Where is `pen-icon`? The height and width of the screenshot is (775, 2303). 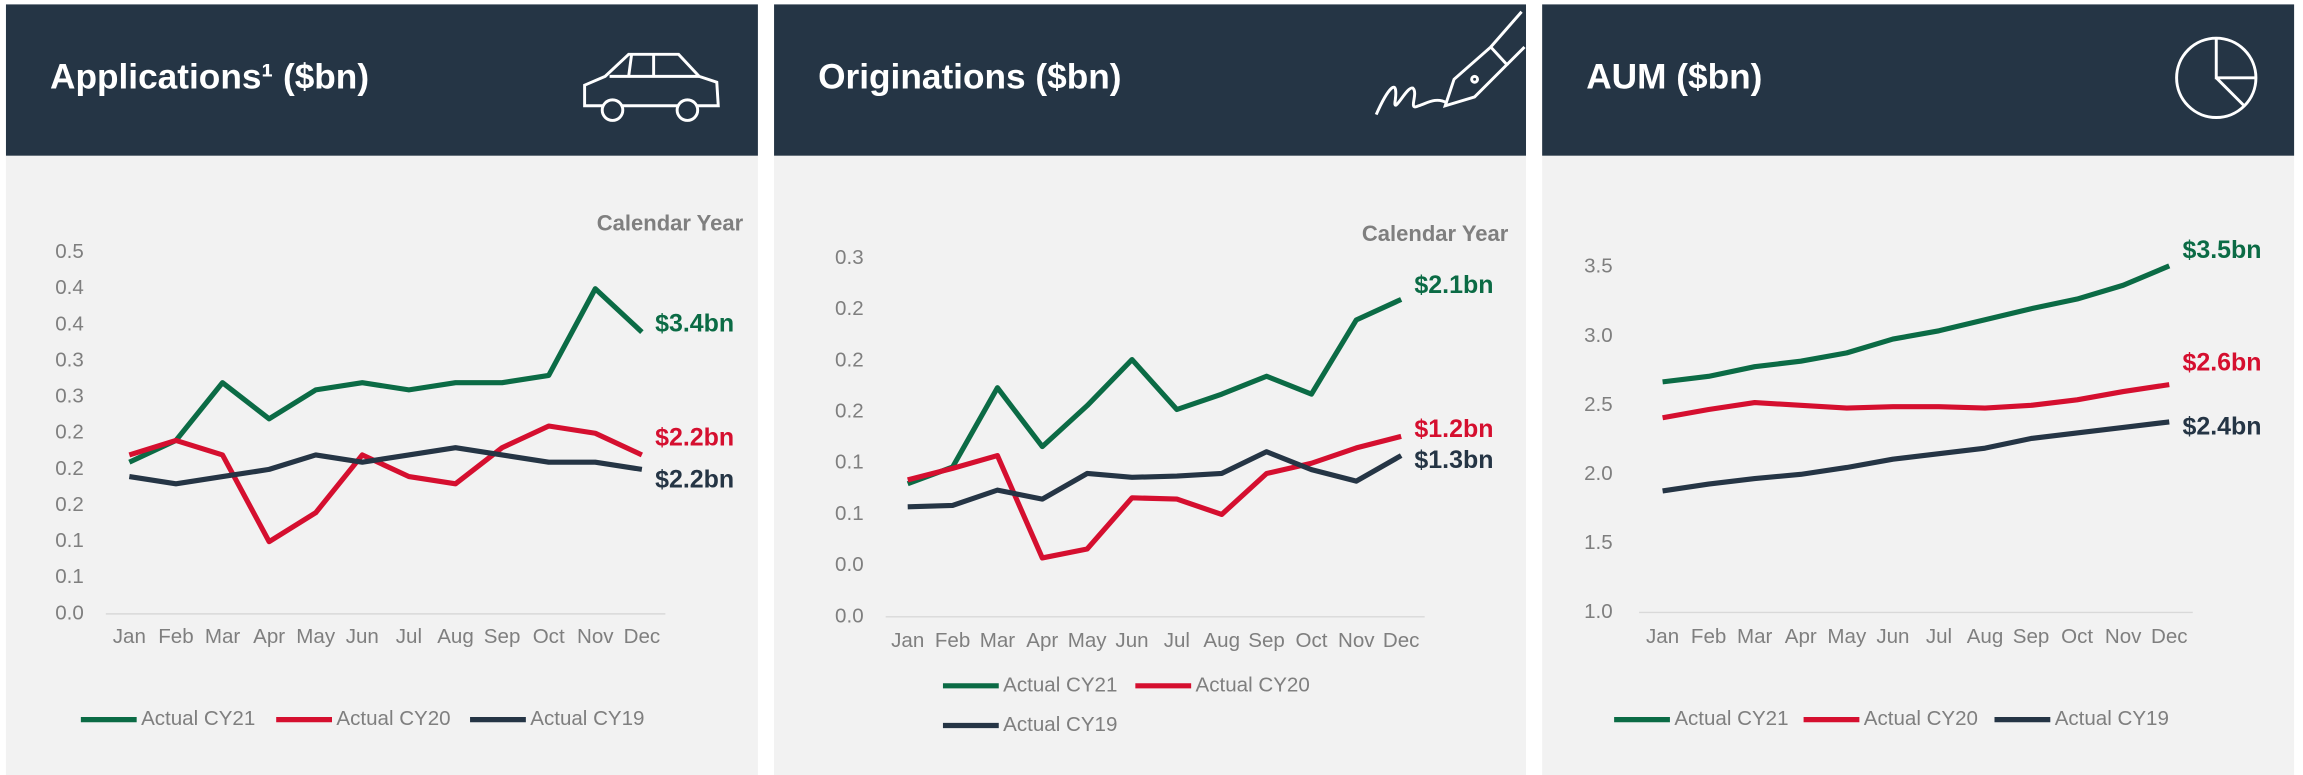
pen-icon is located at coordinates (1450, 63).